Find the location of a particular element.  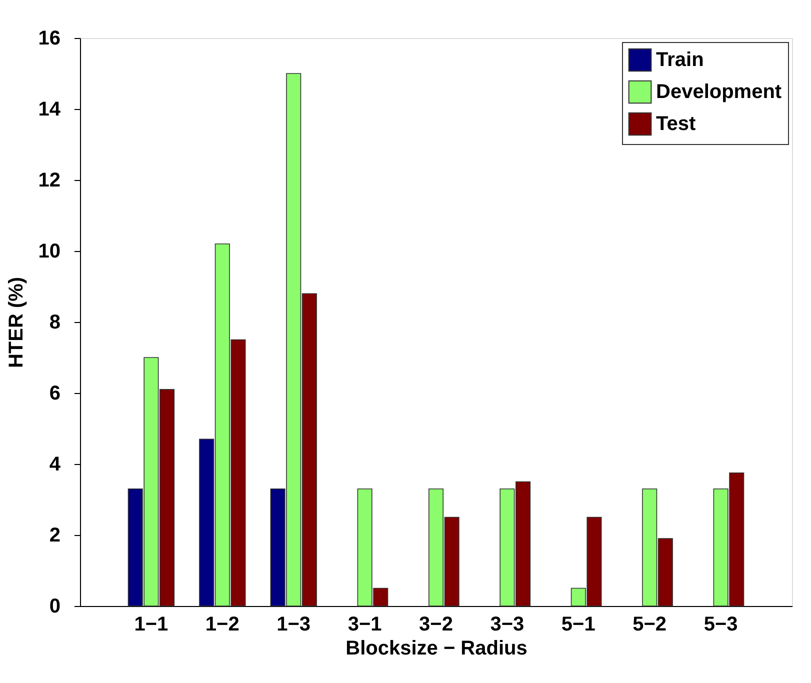

y-tick-label: 10 is located at coordinates (49, 251).